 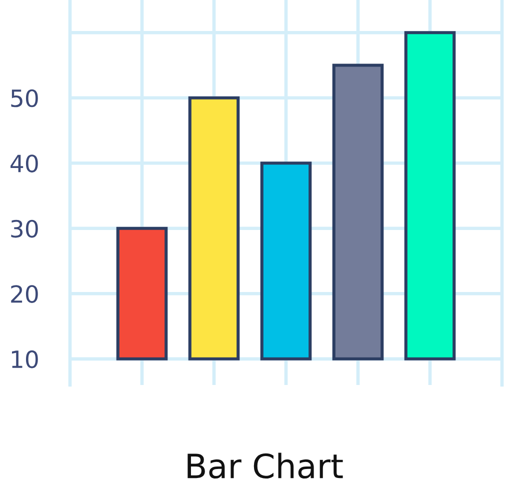 I want to click on y-tick-label: 50, so click(x=24, y=98).